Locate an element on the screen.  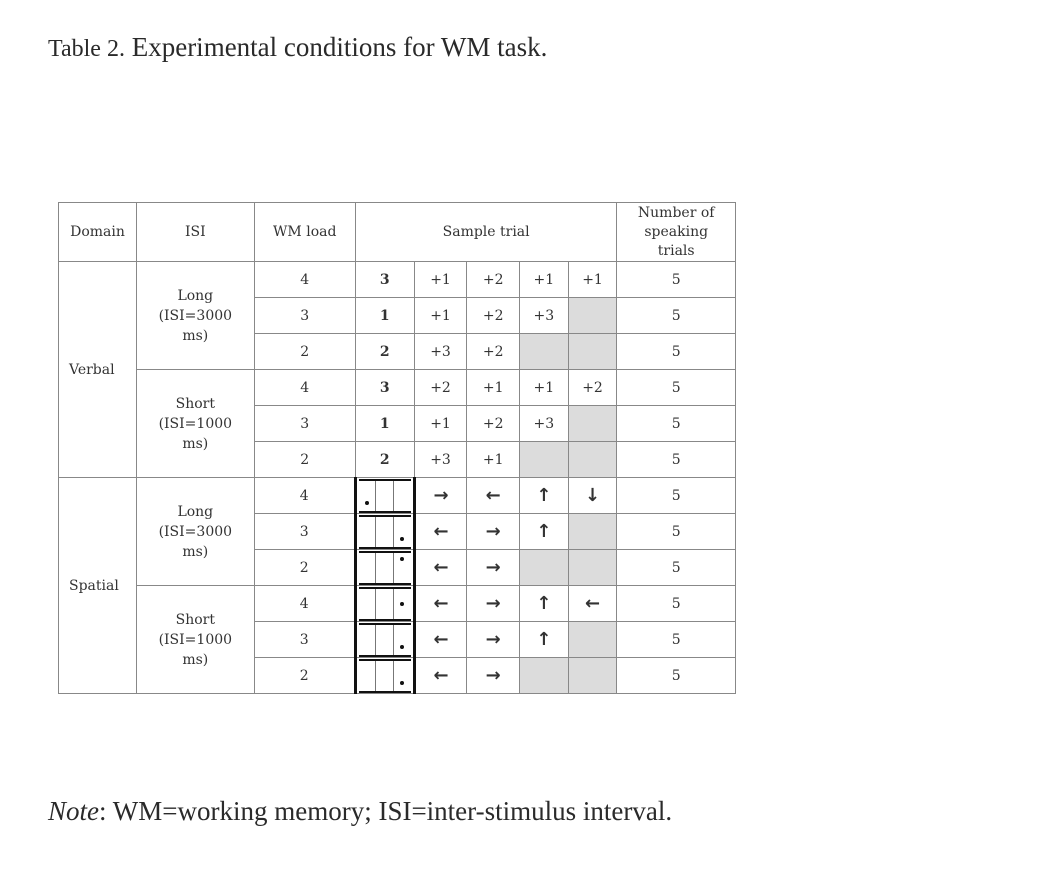
header-sample: Sample trial is located at coordinates (486, 232).